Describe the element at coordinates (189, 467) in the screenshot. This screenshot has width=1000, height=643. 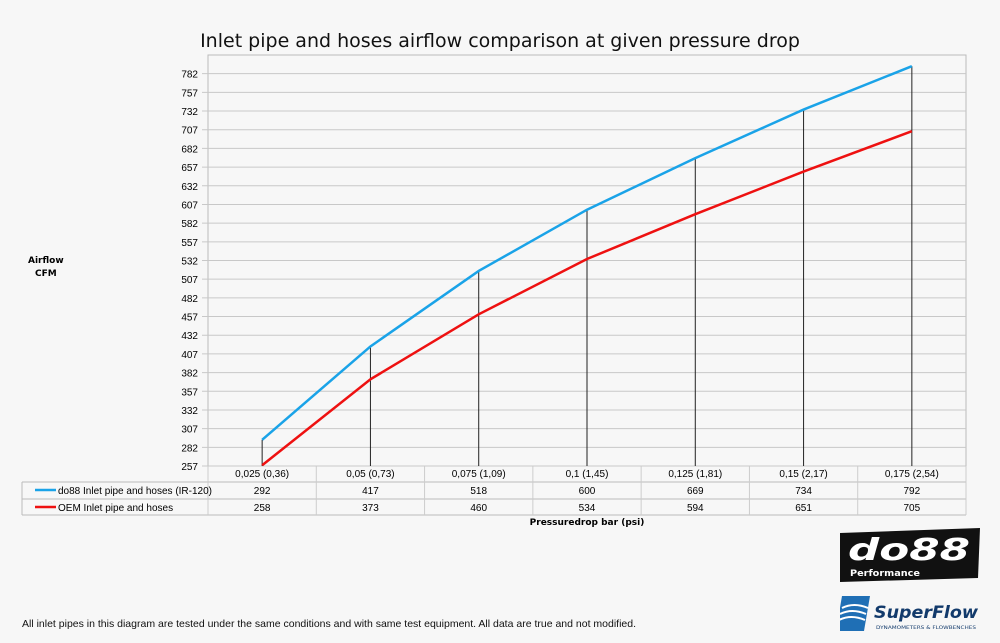
I see `y-tick-label: 257` at that location.